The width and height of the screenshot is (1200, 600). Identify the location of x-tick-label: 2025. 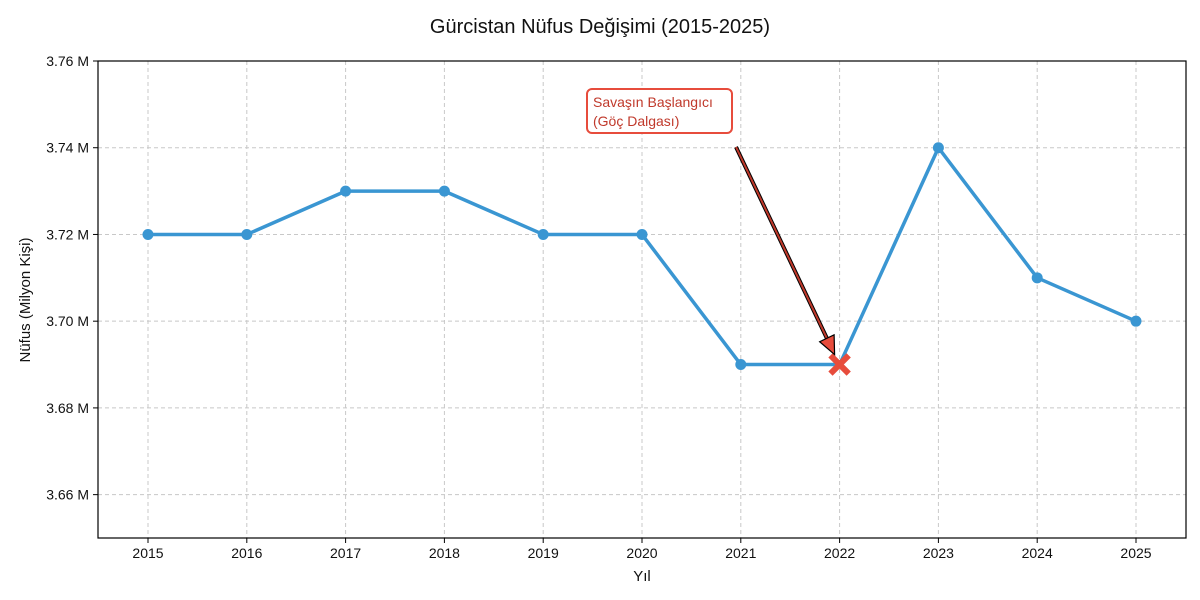
(1135, 553).